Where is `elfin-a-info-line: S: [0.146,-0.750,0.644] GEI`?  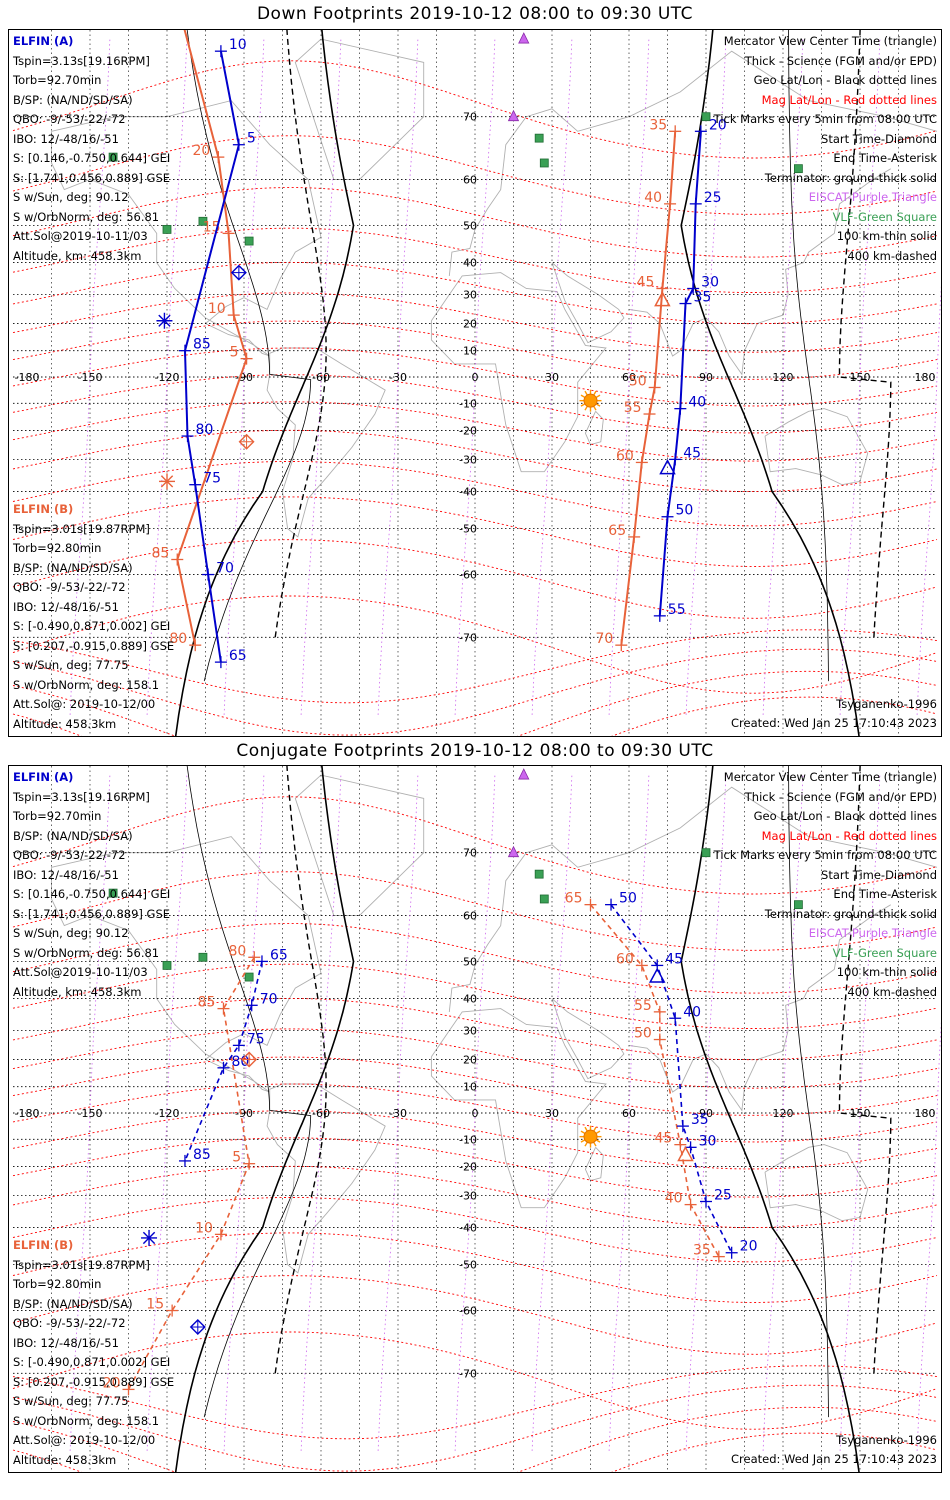
elfin-a-info-line: S: [0.146,-0.750,0.644] GEI is located at coordinates (92, 894).